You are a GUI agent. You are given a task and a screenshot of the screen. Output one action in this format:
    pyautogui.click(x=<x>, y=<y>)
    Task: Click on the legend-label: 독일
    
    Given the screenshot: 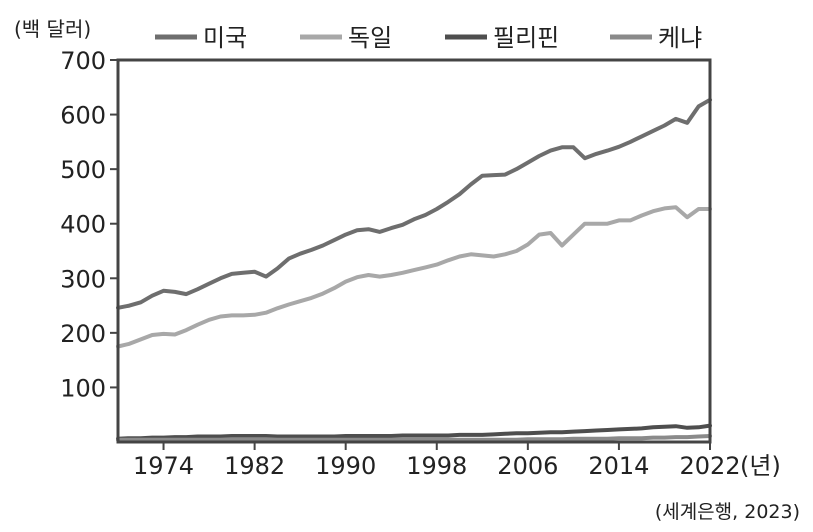 What is the action you would take?
    pyautogui.click(x=370, y=38)
    